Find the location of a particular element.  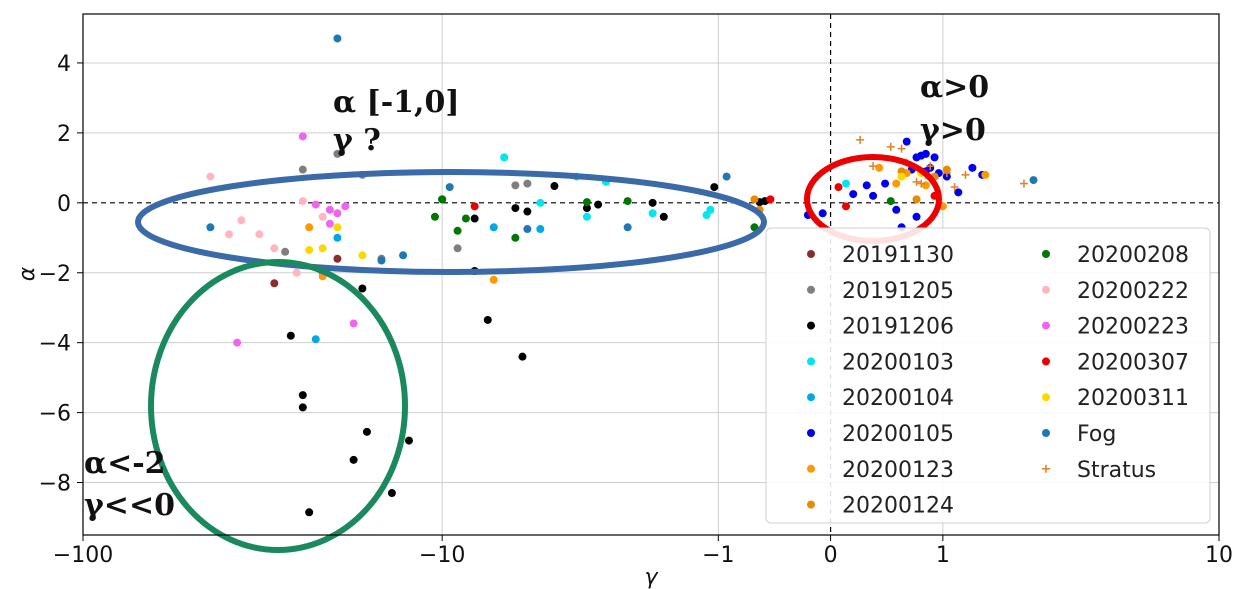

x-tick-label: 10 is located at coordinates (1219, 555).